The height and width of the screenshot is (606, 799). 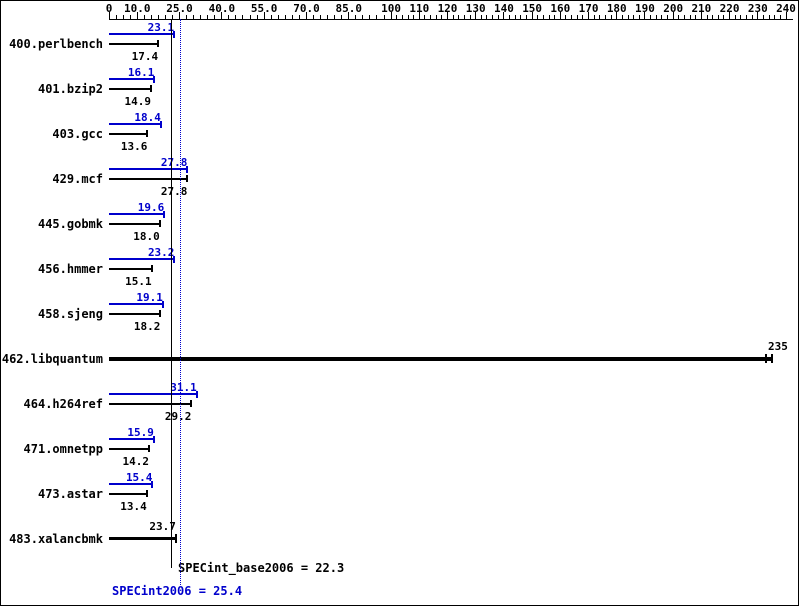 What do you see at coordinates (56, 44) in the screenshot?
I see `benchmark-label: 400.perlbench` at bounding box center [56, 44].